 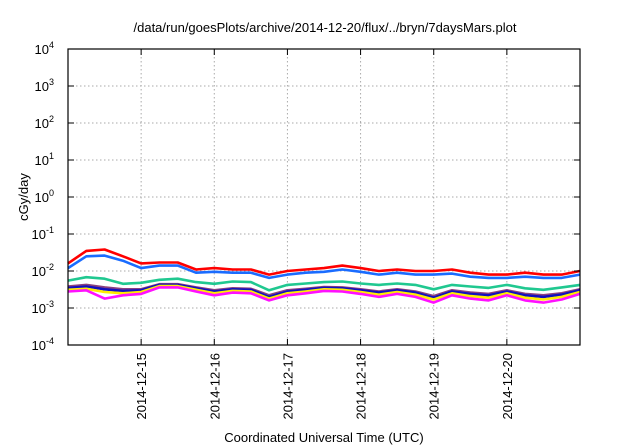 I want to click on x-tick-label: 2014-12-18, so click(x=361, y=386).